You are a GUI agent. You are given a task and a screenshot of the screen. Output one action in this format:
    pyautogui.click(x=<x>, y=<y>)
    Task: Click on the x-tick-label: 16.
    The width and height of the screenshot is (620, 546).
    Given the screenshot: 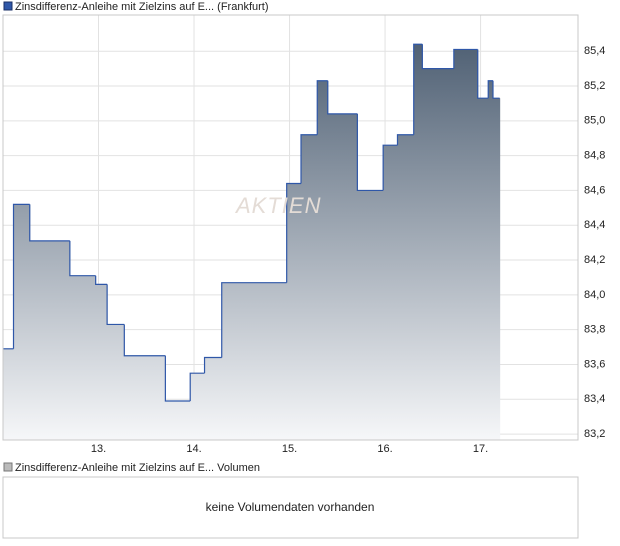 What is the action you would take?
    pyautogui.click(x=384, y=449)
    